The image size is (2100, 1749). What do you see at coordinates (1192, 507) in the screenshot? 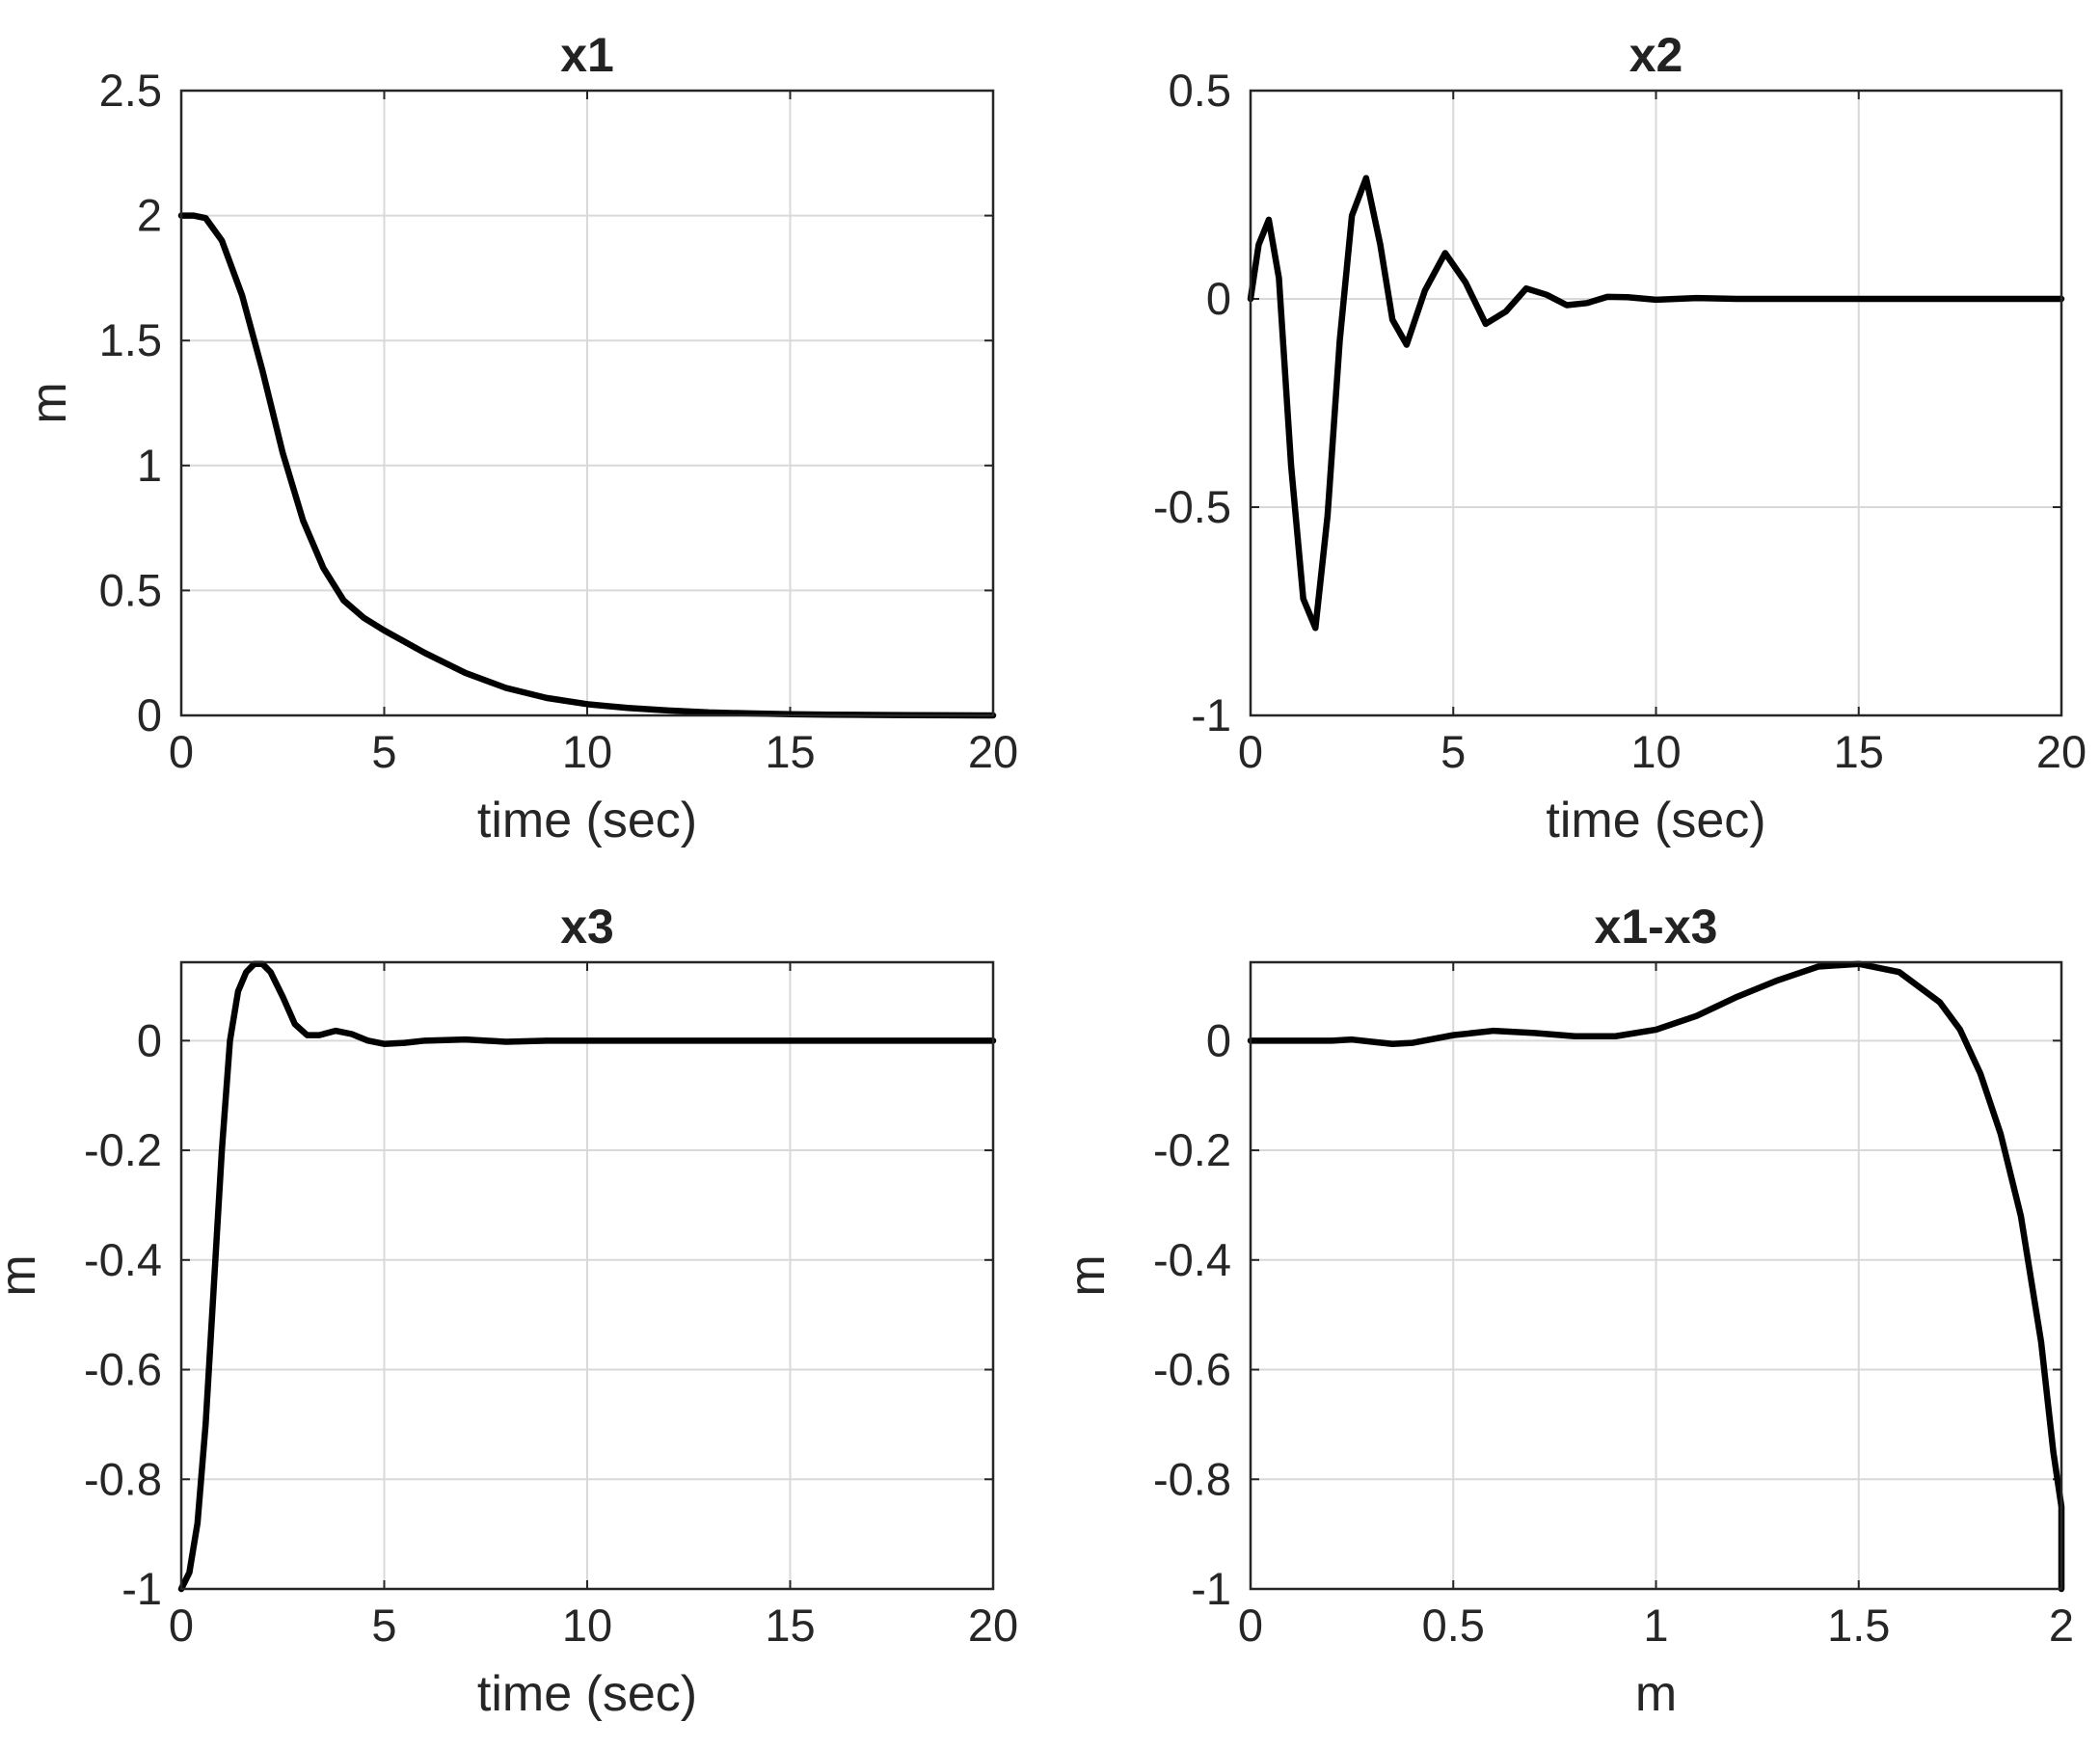
I see `y-tick-label: -0.5` at bounding box center [1192, 507].